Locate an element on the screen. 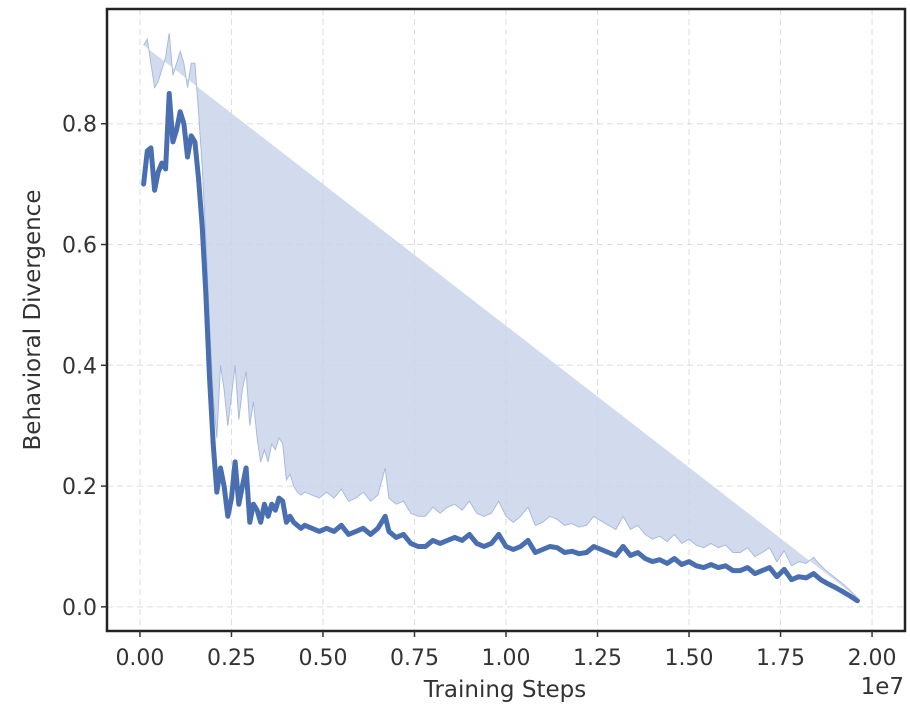 This screenshot has width=910, height=705. y-tick-label: 0.0 is located at coordinates (79, 608).